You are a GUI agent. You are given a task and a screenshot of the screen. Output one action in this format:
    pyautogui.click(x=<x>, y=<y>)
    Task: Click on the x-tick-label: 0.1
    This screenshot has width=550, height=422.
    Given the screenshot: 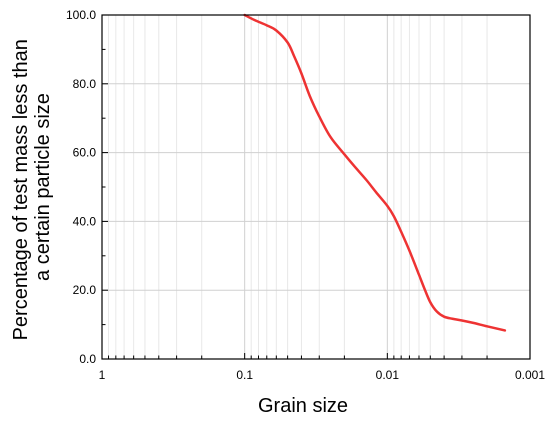 What is the action you would take?
    pyautogui.click(x=244, y=375)
    